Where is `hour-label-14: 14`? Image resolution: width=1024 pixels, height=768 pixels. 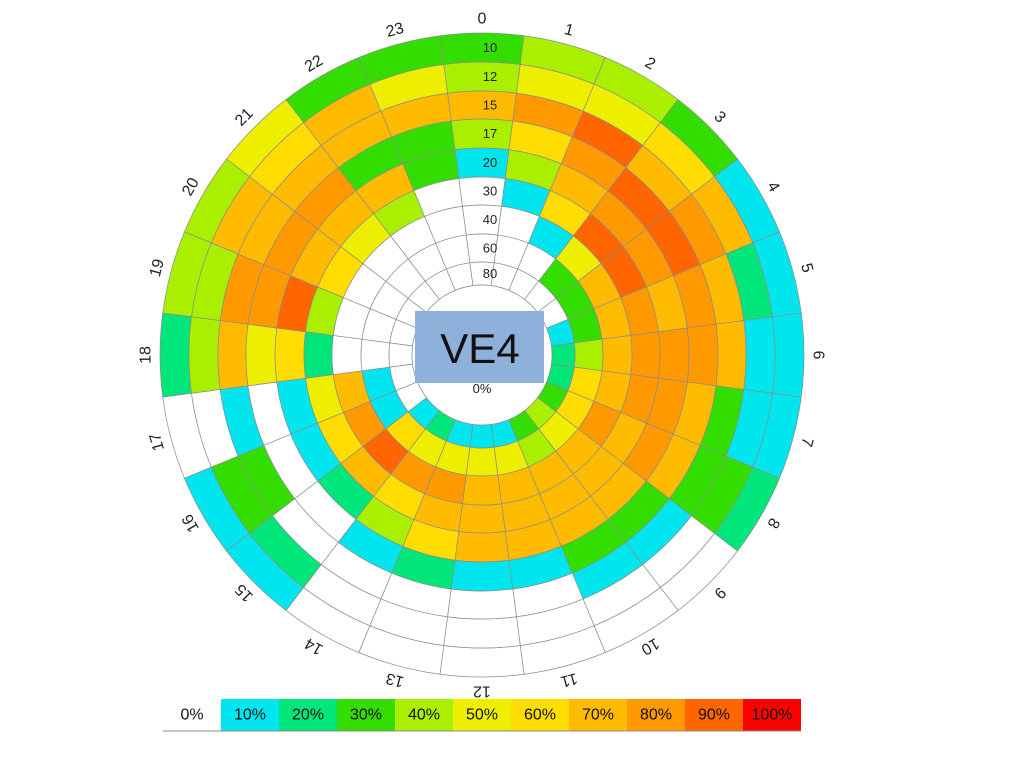 hour-label-14: 14 is located at coordinates (314, 646).